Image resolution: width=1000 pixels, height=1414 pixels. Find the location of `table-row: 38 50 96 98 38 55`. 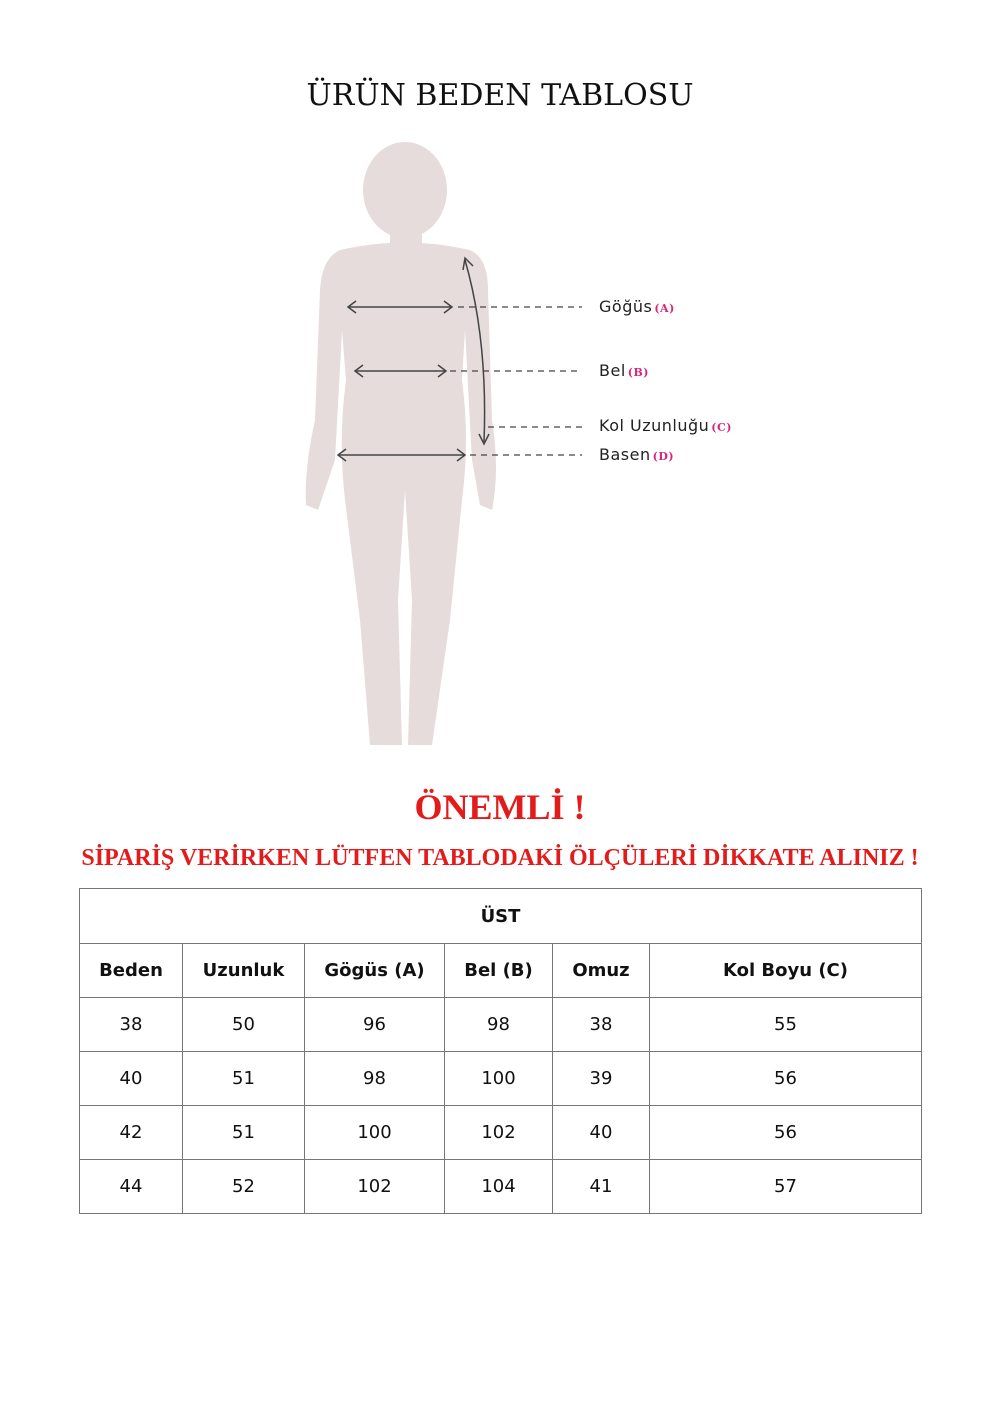

table-row: 38 50 96 98 38 55 is located at coordinates (500, 1024).